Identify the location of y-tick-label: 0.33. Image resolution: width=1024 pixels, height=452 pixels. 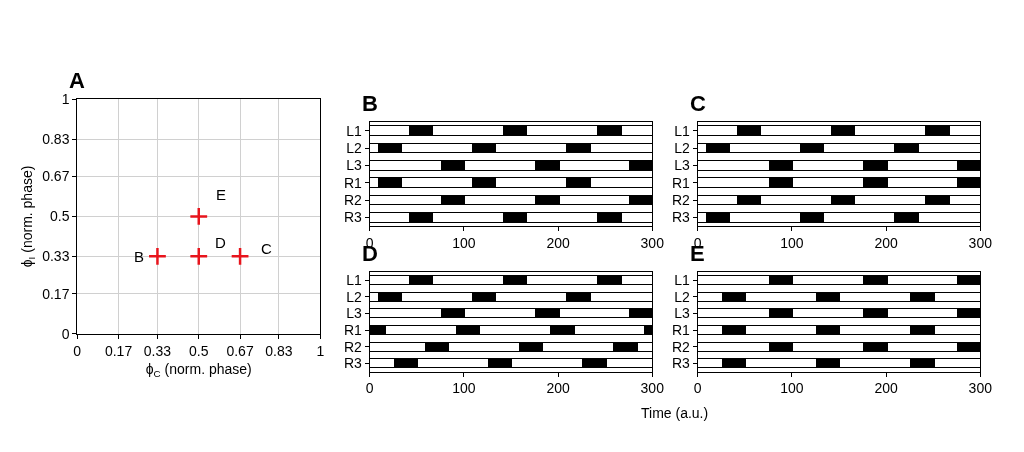
(56, 256).